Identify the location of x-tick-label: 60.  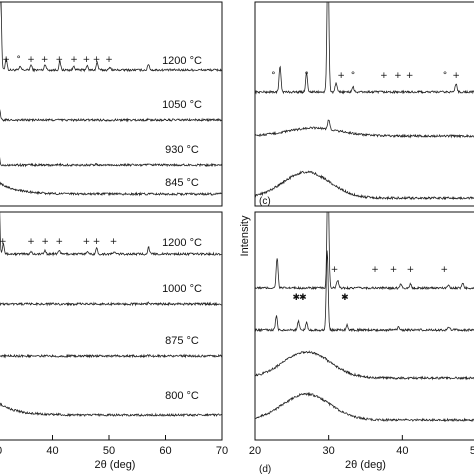
(165, 451).